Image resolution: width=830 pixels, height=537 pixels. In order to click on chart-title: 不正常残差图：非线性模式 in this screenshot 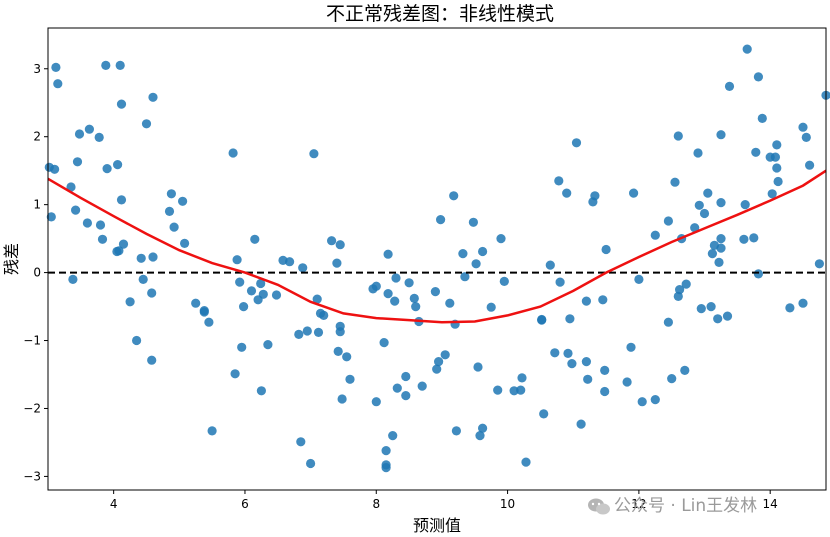, I will do `click(440, 14)`.